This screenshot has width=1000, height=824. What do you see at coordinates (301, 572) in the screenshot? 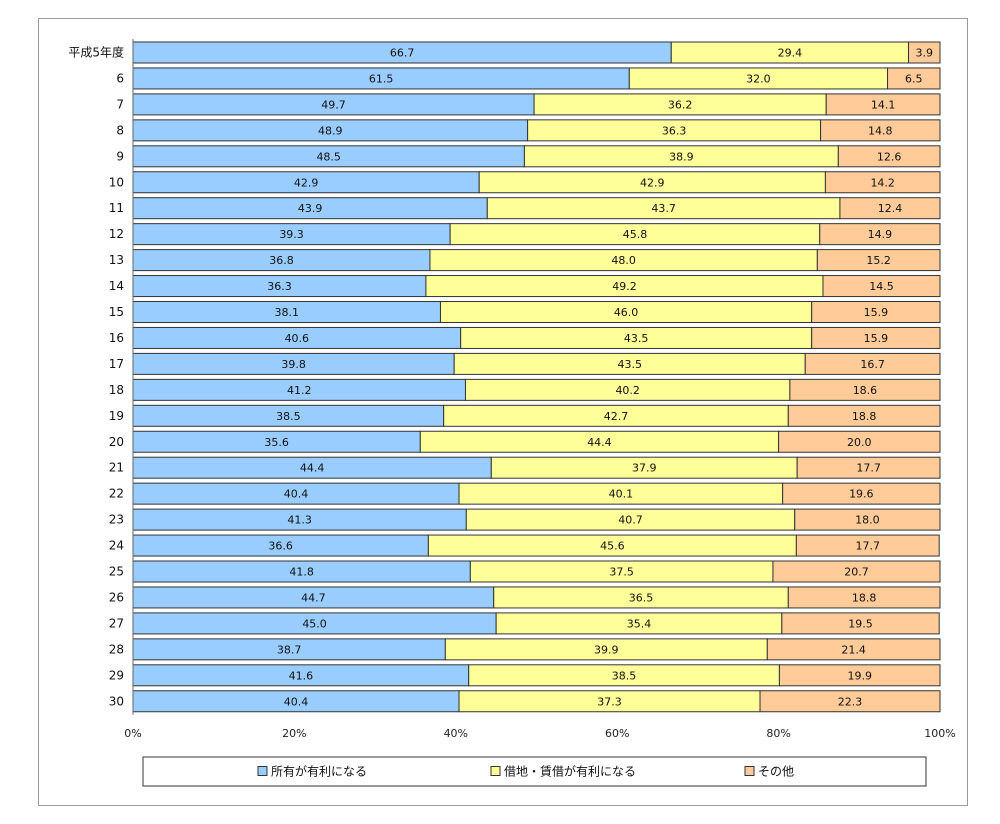
I see `data-label: 41.8` at bounding box center [301, 572].